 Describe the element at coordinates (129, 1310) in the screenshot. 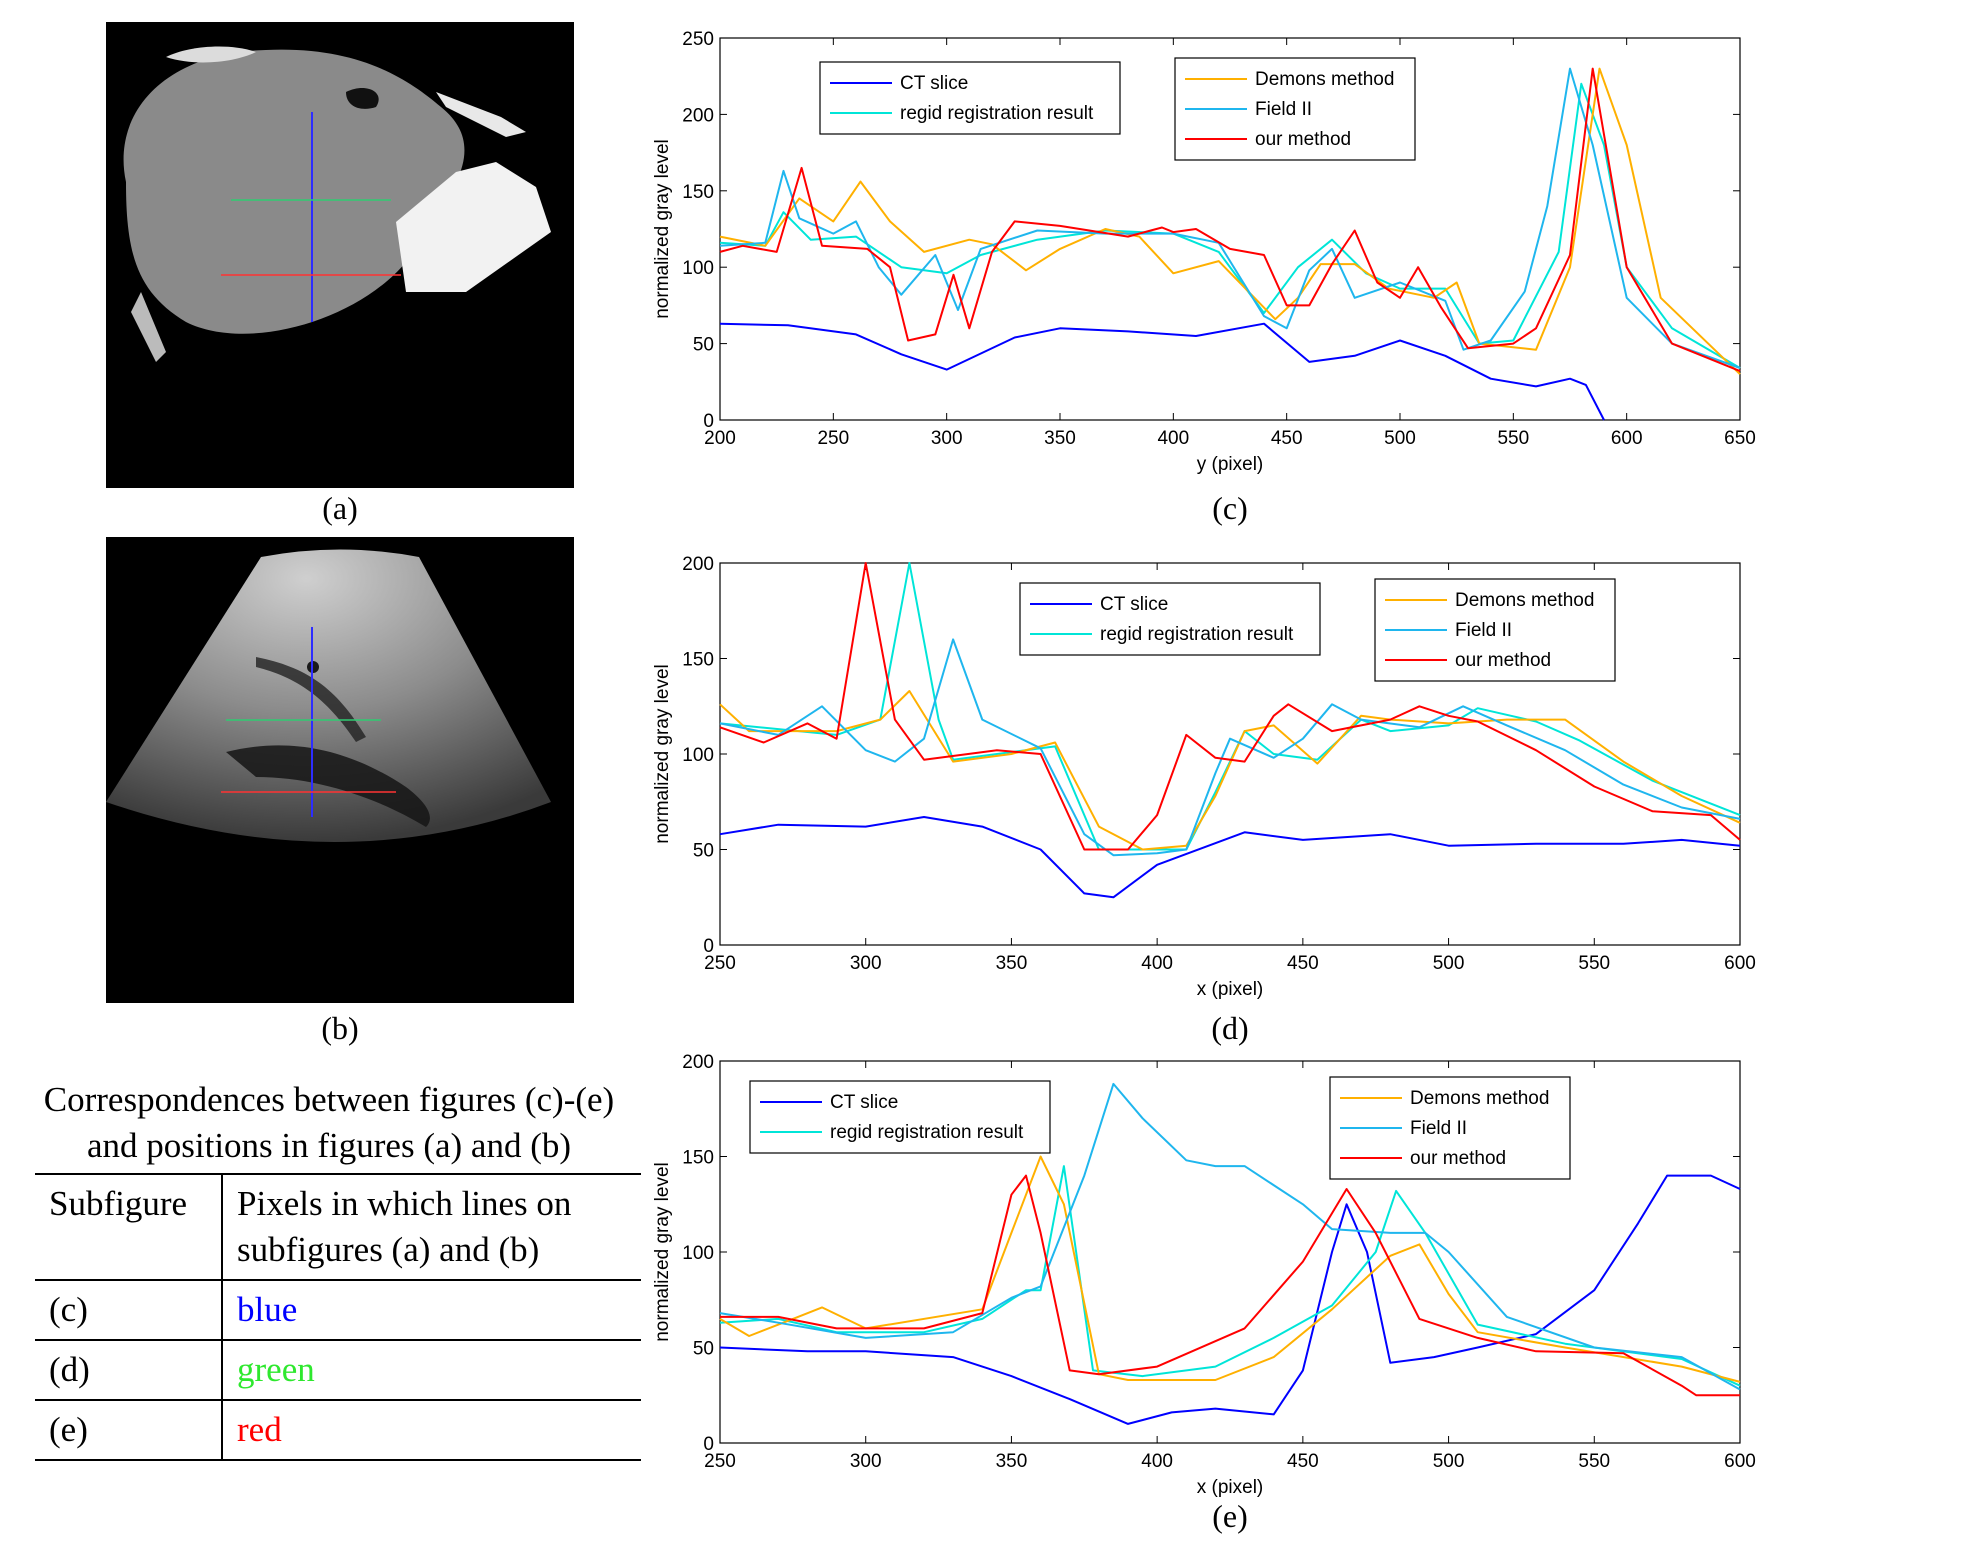

I see `row-subfigure: (c)` at that location.